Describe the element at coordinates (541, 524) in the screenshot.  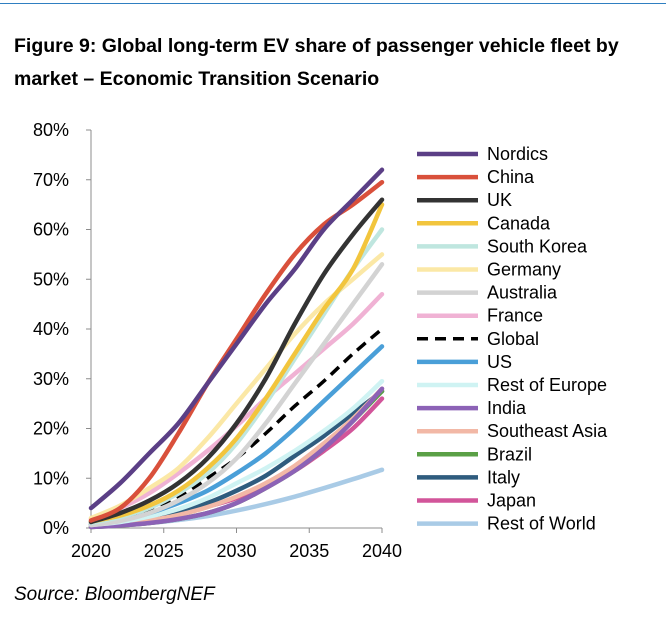
I see `legend-label-rest-of-world: Rest of World` at that location.